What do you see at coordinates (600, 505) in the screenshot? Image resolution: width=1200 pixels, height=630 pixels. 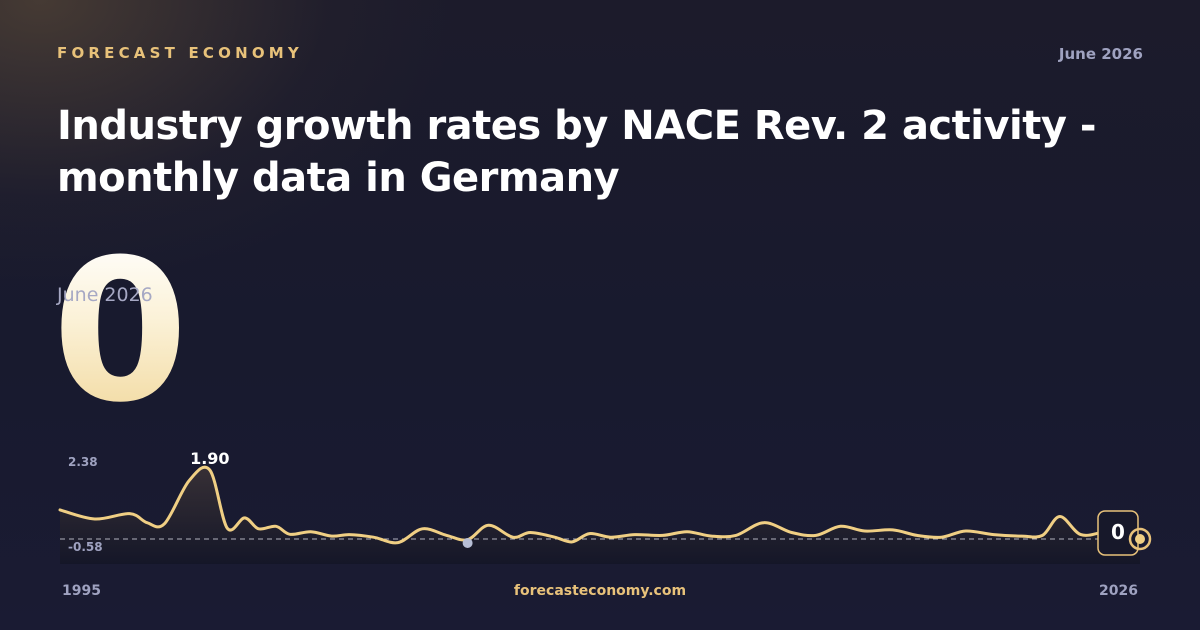 I see `series-line` at bounding box center [600, 505].